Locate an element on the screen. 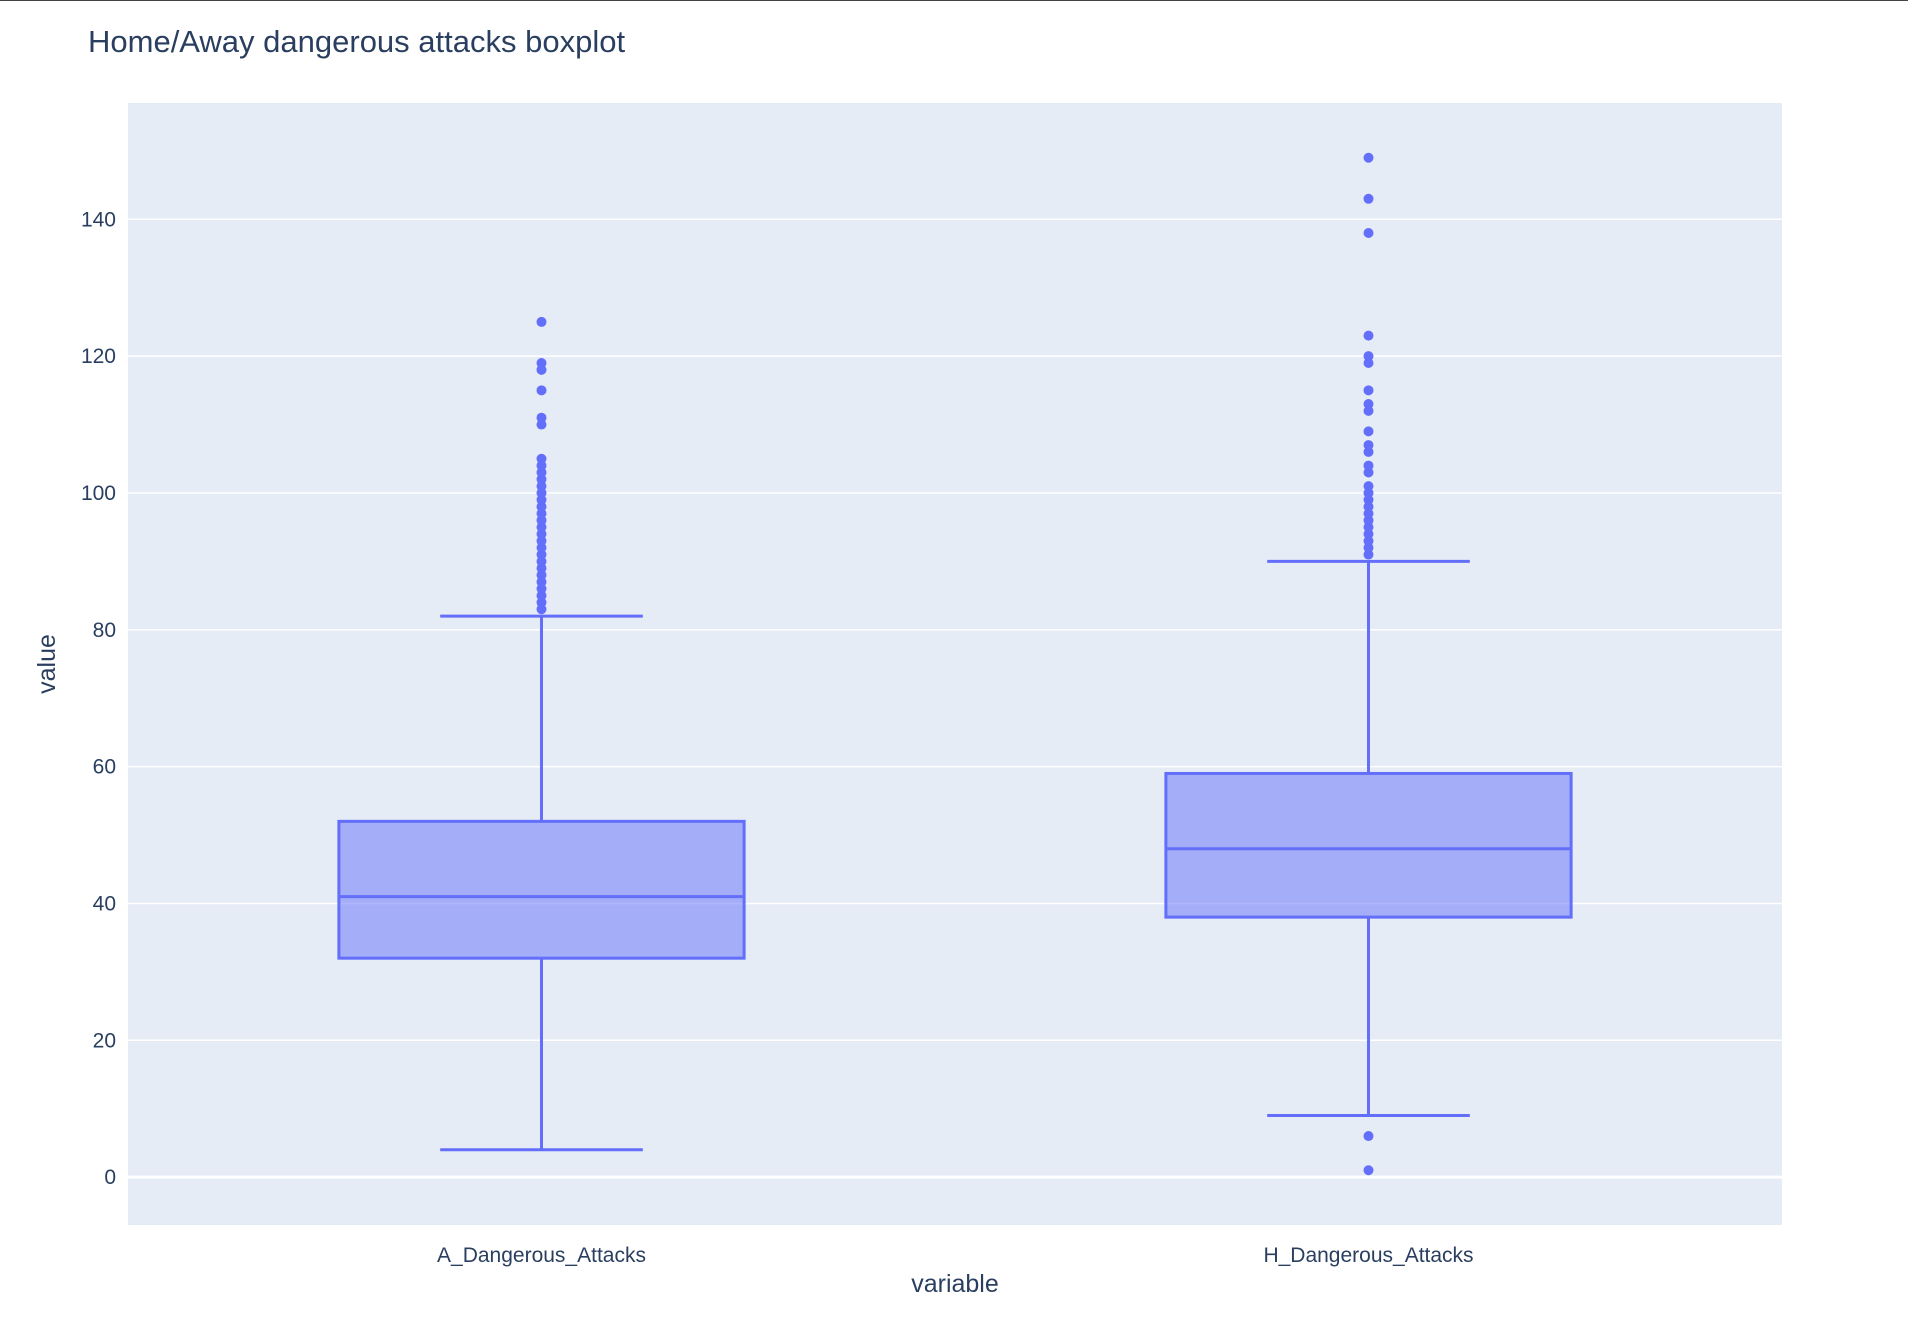 Image resolution: width=1908 pixels, height=1324 pixels. y-tick-label: 20 is located at coordinates (104, 1040).